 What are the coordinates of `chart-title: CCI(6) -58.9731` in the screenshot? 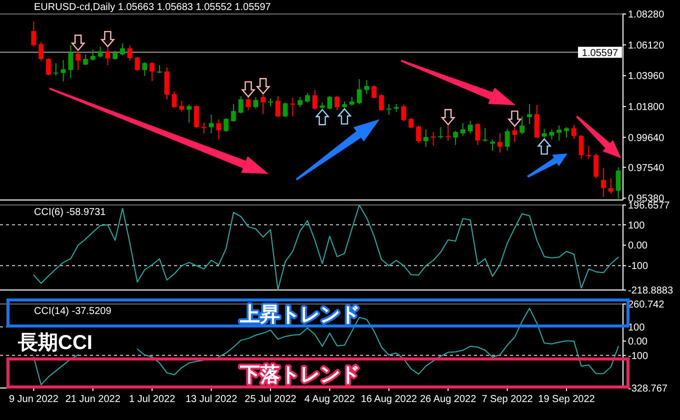 It's located at (70, 212).